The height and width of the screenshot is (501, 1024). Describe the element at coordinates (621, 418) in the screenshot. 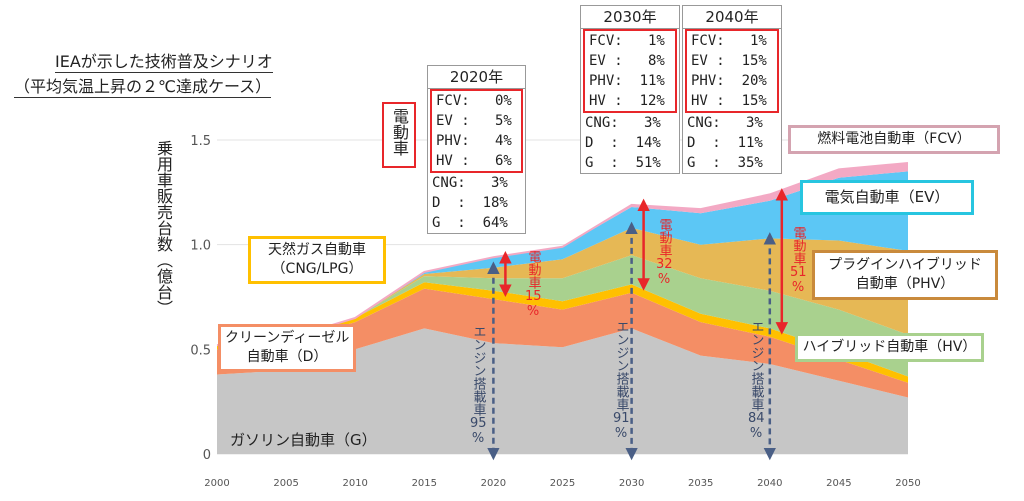

I see `engine-annotation-pct: 91` at that location.